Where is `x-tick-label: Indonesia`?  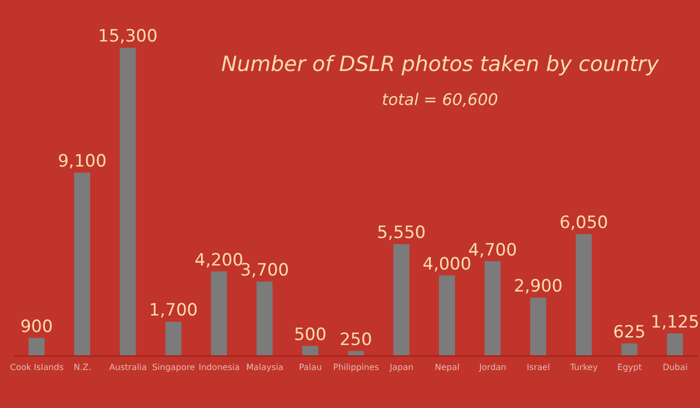 x-tick-label: Indonesia is located at coordinates (219, 368).